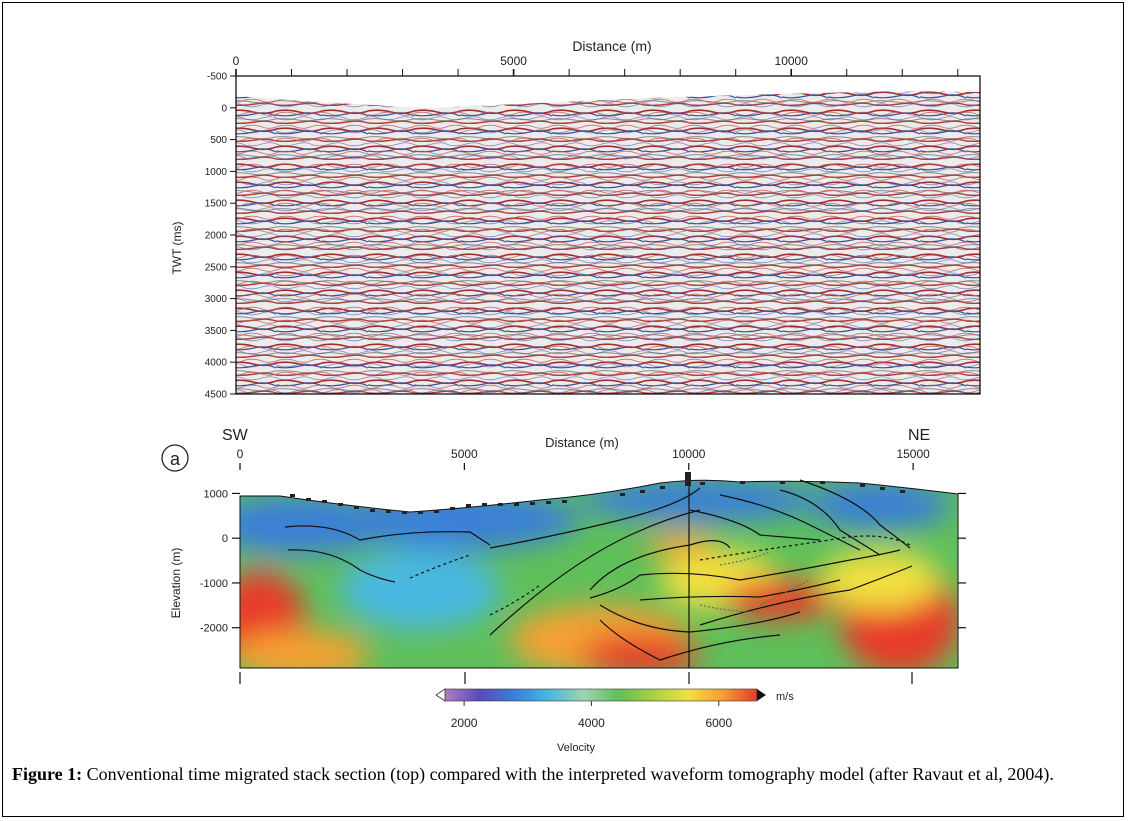 Image resolution: width=1128 pixels, height=821 pixels. What do you see at coordinates (225, 539) in the screenshot?
I see `bottom-y-tick-label: 0` at bounding box center [225, 539].